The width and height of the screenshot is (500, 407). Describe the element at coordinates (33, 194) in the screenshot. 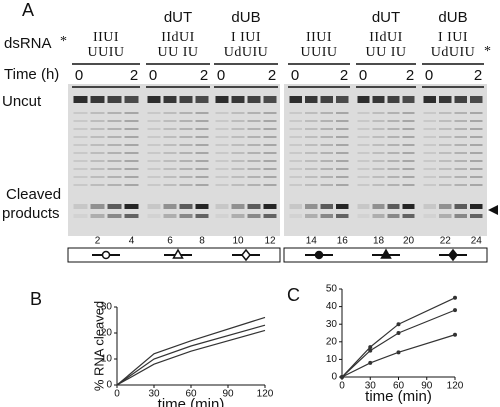

I see `cleaved-label: Cleaved` at that location.